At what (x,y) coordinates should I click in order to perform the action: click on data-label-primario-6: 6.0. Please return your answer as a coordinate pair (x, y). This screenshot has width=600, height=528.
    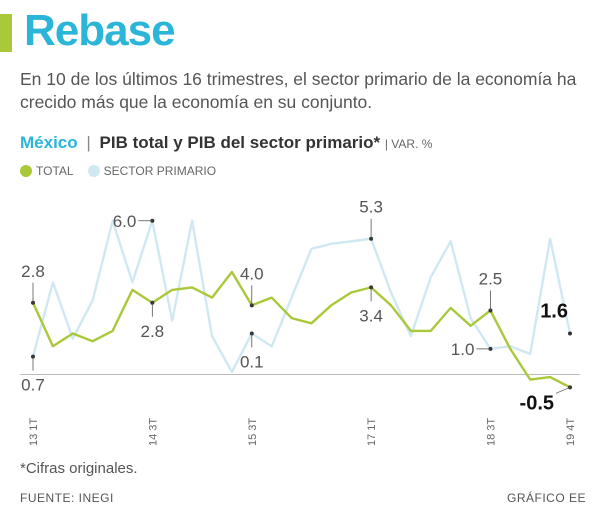
    Looking at the image, I should click on (125, 221).